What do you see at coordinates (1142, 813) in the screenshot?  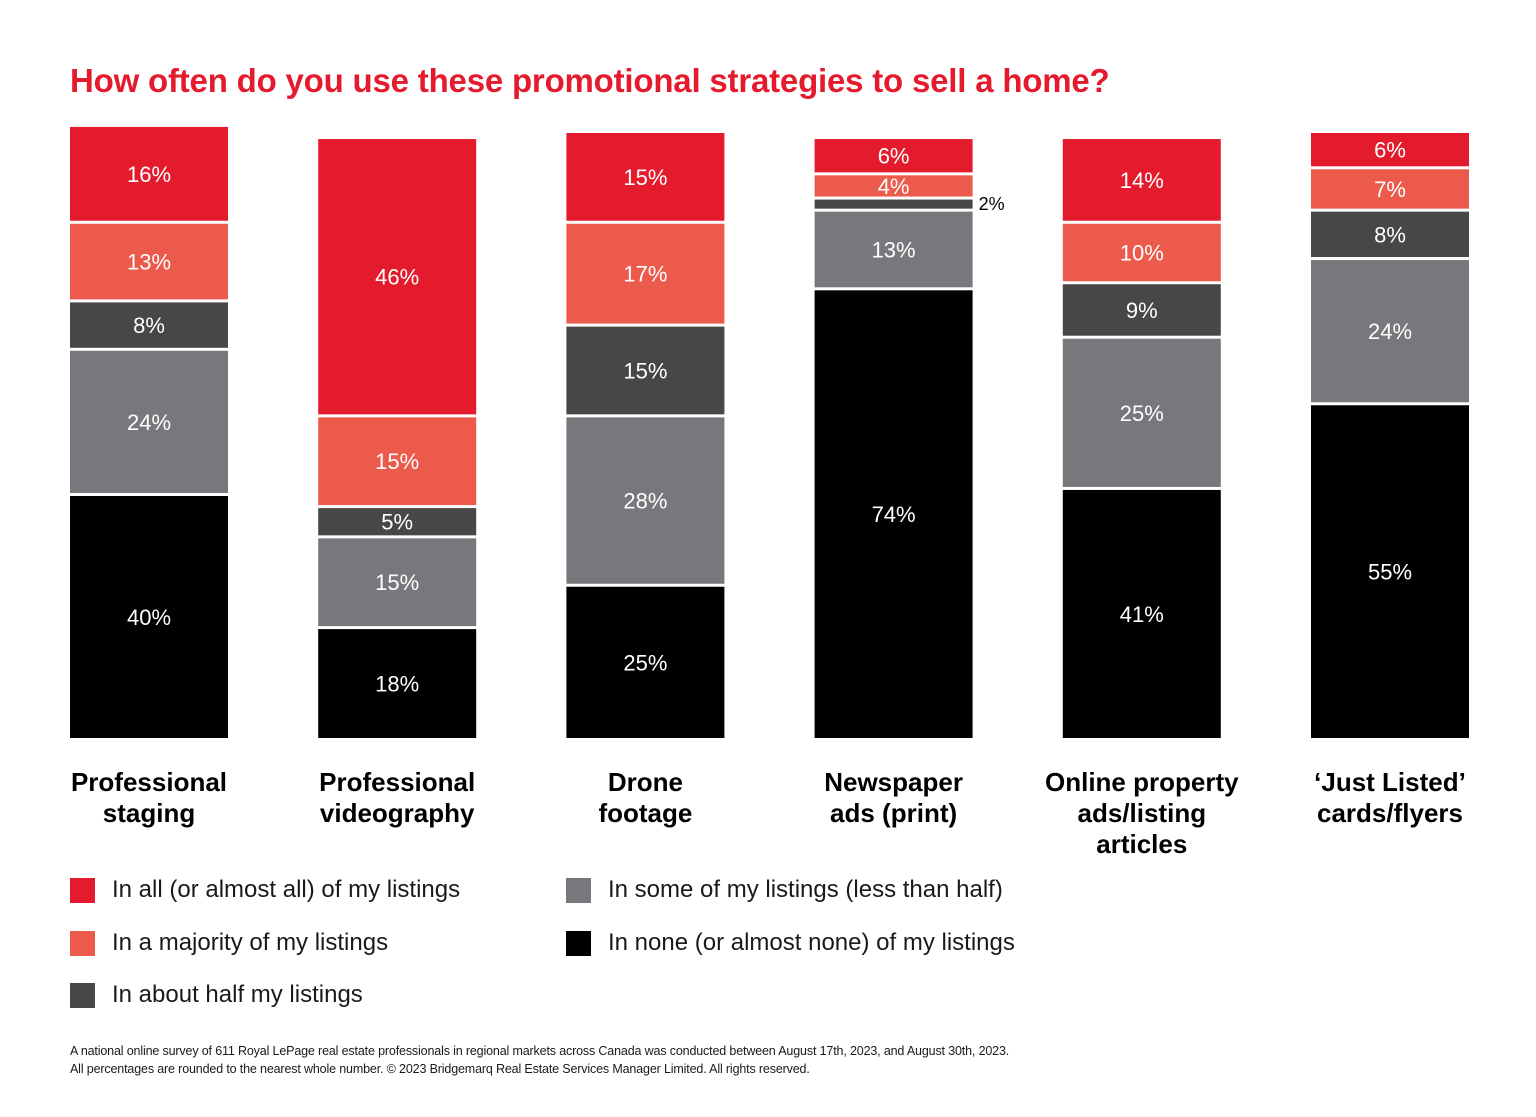 I see `category-label: Online property ads/listing articles` at bounding box center [1142, 813].